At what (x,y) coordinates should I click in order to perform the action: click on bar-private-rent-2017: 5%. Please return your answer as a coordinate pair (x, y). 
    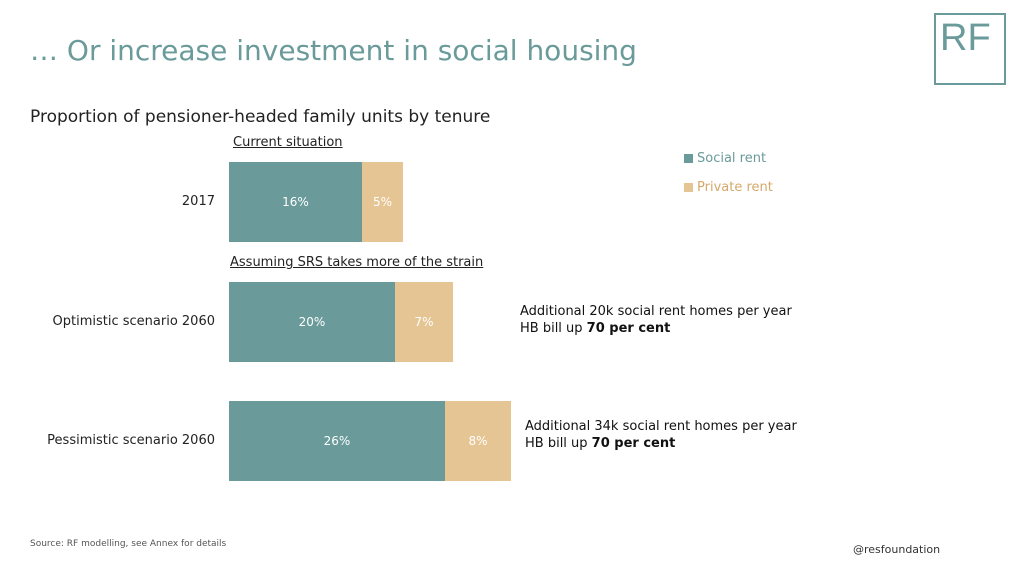
    Looking at the image, I should click on (382, 202).